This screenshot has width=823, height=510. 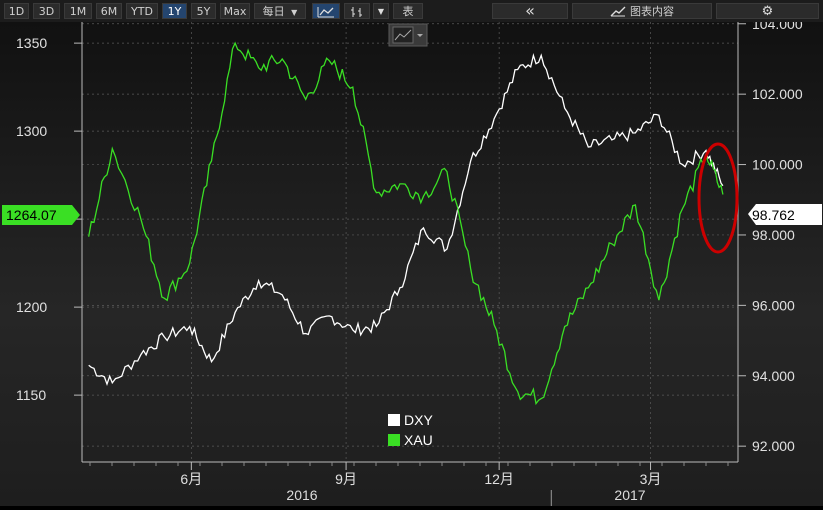 I want to click on last-value-tag-right-bg, so click(x=785, y=214).